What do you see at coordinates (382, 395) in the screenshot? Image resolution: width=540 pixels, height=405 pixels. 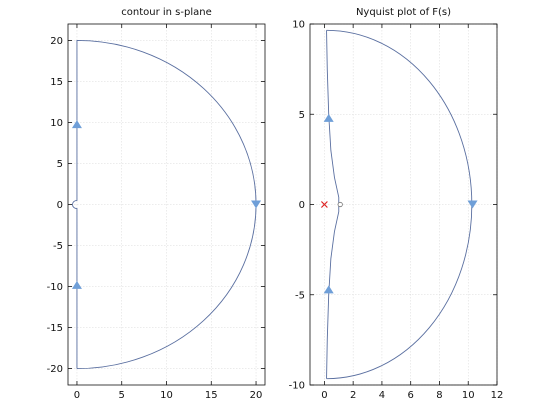 I see `x-tick-label: 4` at bounding box center [382, 395].